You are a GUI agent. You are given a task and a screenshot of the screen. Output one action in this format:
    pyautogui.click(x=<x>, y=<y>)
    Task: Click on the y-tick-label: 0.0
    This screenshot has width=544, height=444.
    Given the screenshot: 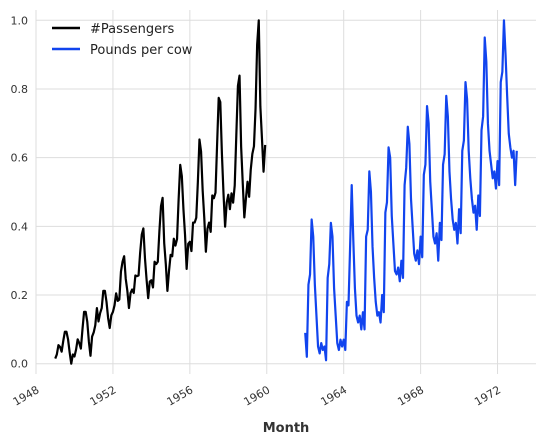 What is the action you would take?
    pyautogui.click(x=20, y=364)
    